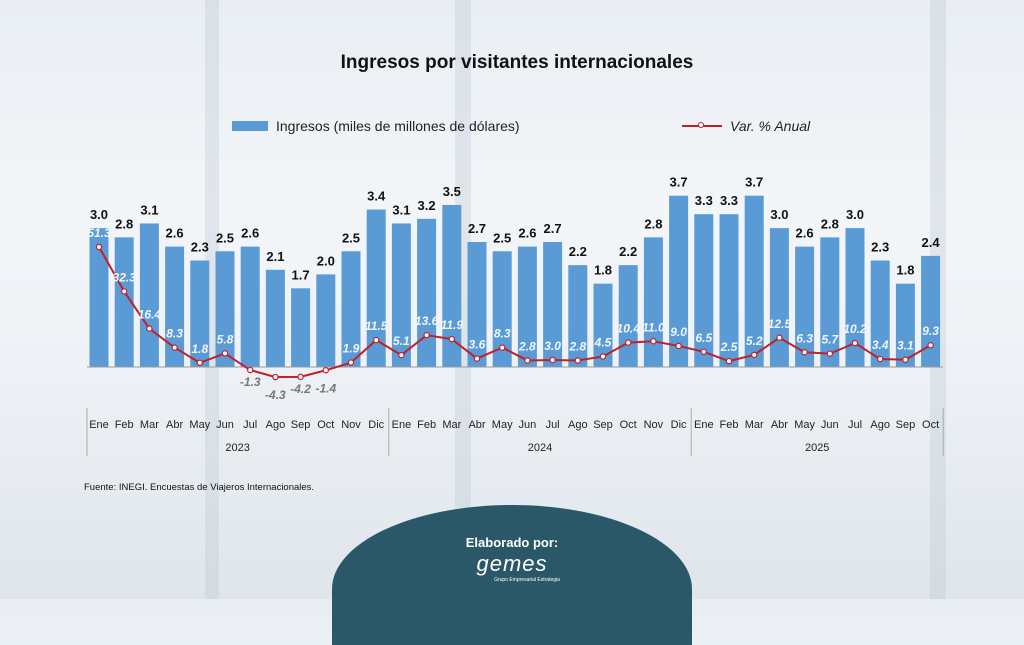 This screenshot has width=1024, height=645. What do you see at coordinates (628, 425) in the screenshot?
I see `x-tick-label: Oct` at bounding box center [628, 425].